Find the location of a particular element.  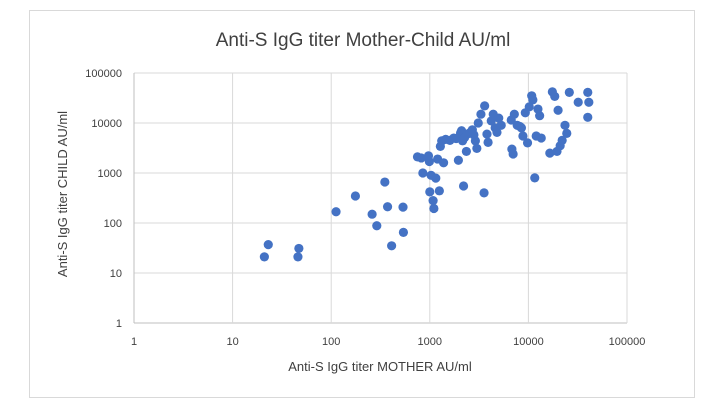

y-tick-label: 100000 is located at coordinates (103, 74).